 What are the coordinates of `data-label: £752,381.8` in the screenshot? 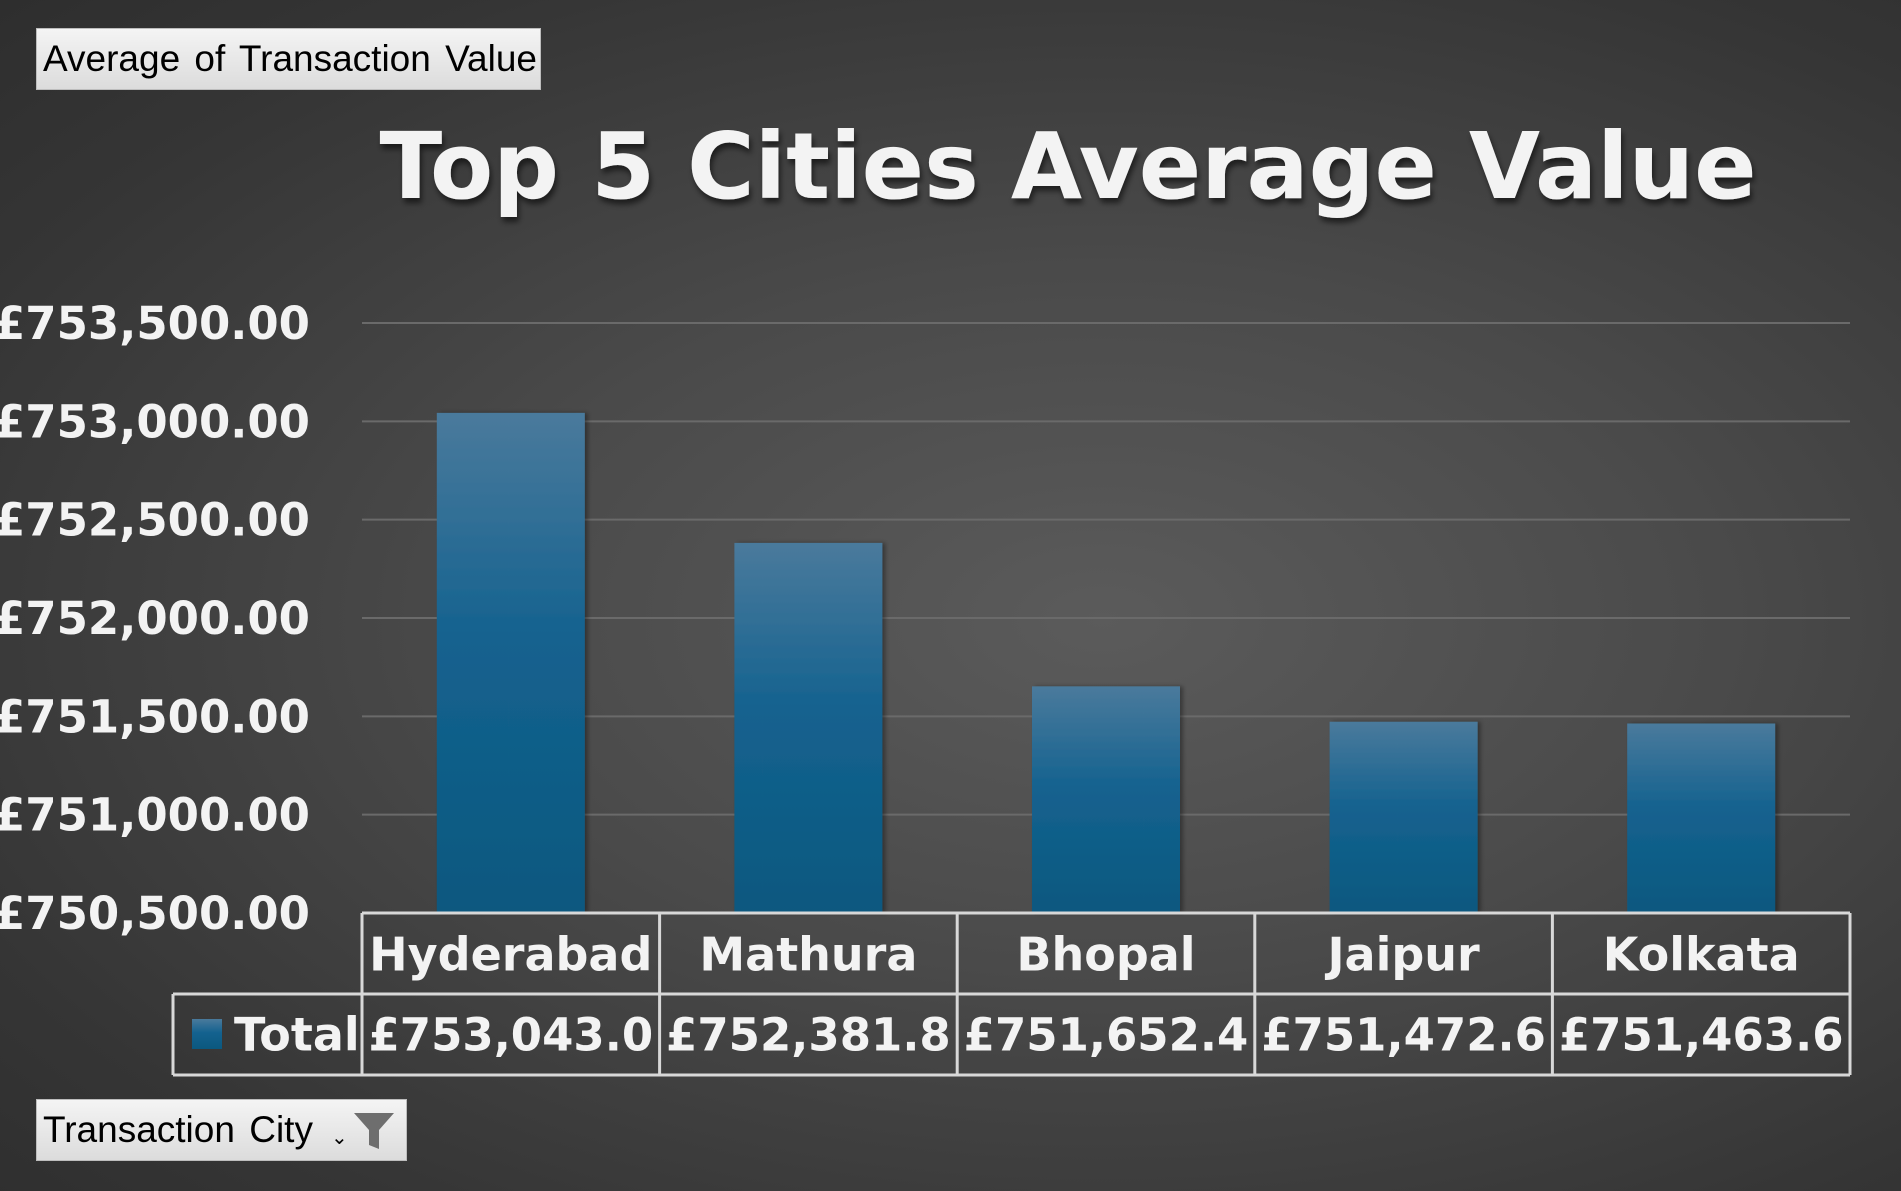 It's located at (808, 1035).